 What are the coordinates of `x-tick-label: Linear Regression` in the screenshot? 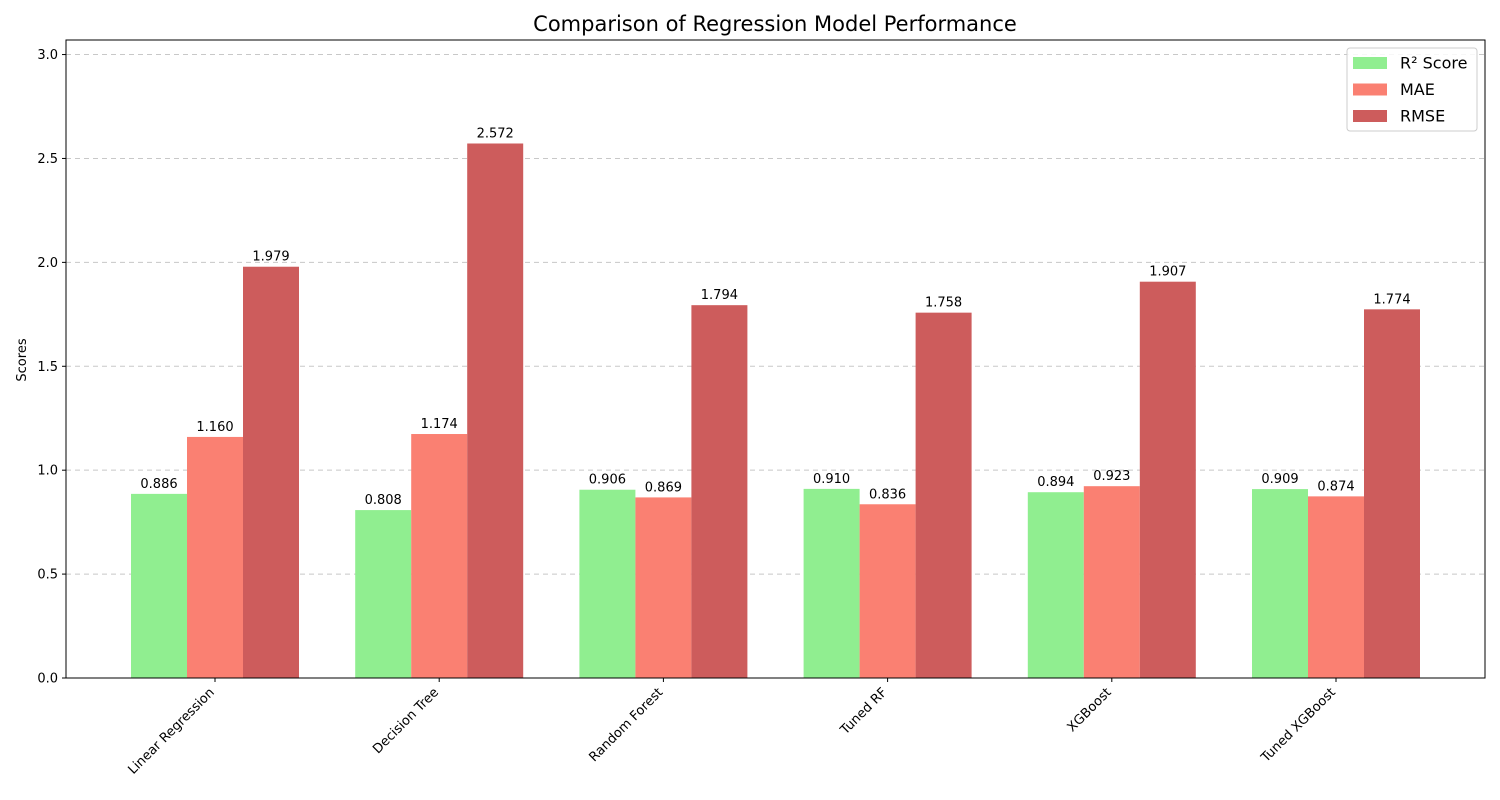 It's located at (171, 731).